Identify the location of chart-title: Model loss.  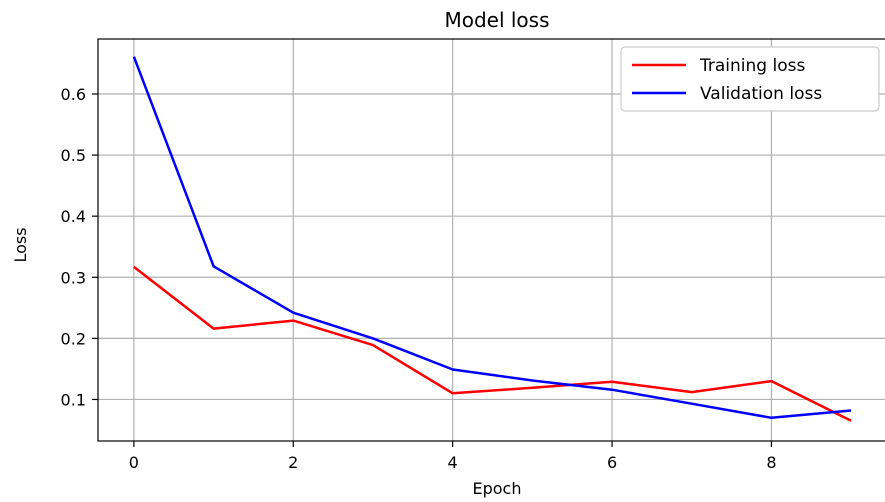
(496, 20).